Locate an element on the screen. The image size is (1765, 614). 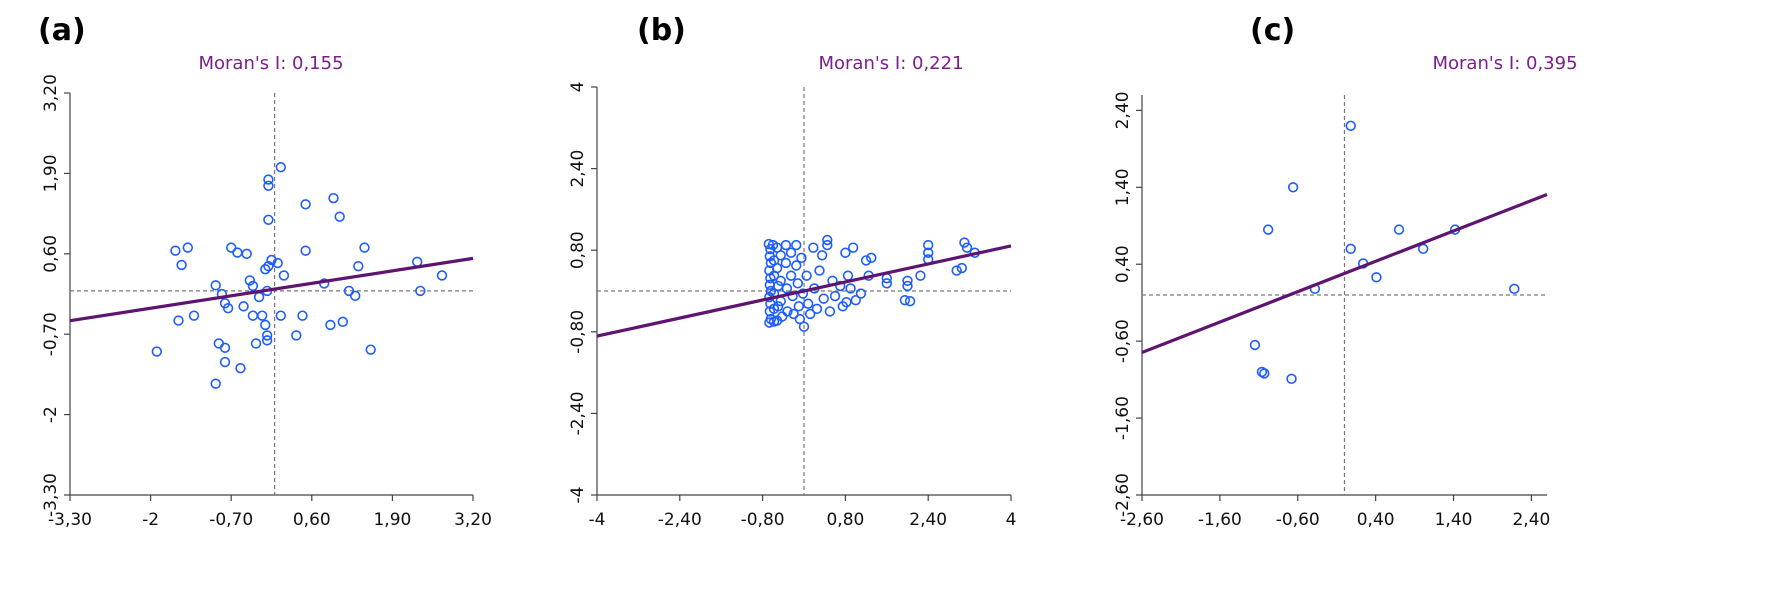
panel-a-label: (a) is located at coordinates (62, 30).